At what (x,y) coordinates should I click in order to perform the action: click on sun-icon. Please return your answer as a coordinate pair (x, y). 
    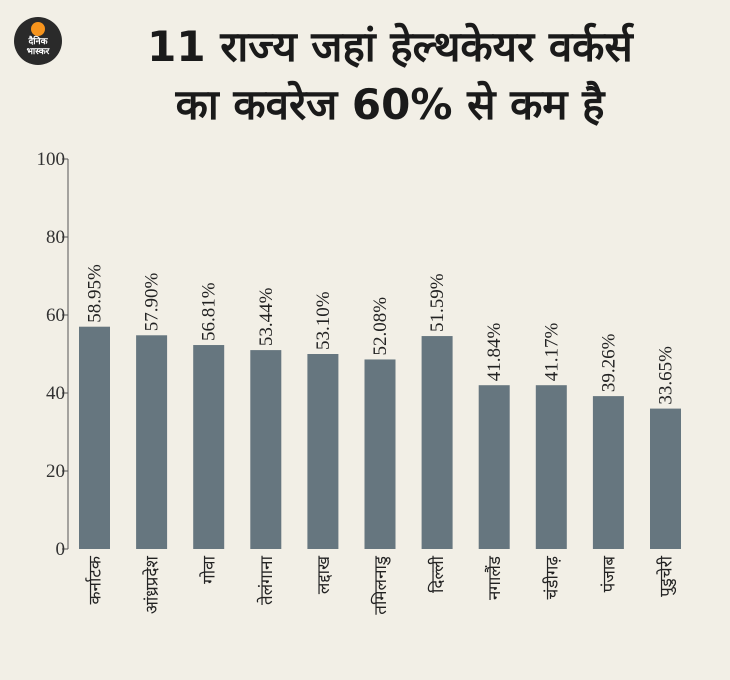
    Looking at the image, I should click on (38, 29).